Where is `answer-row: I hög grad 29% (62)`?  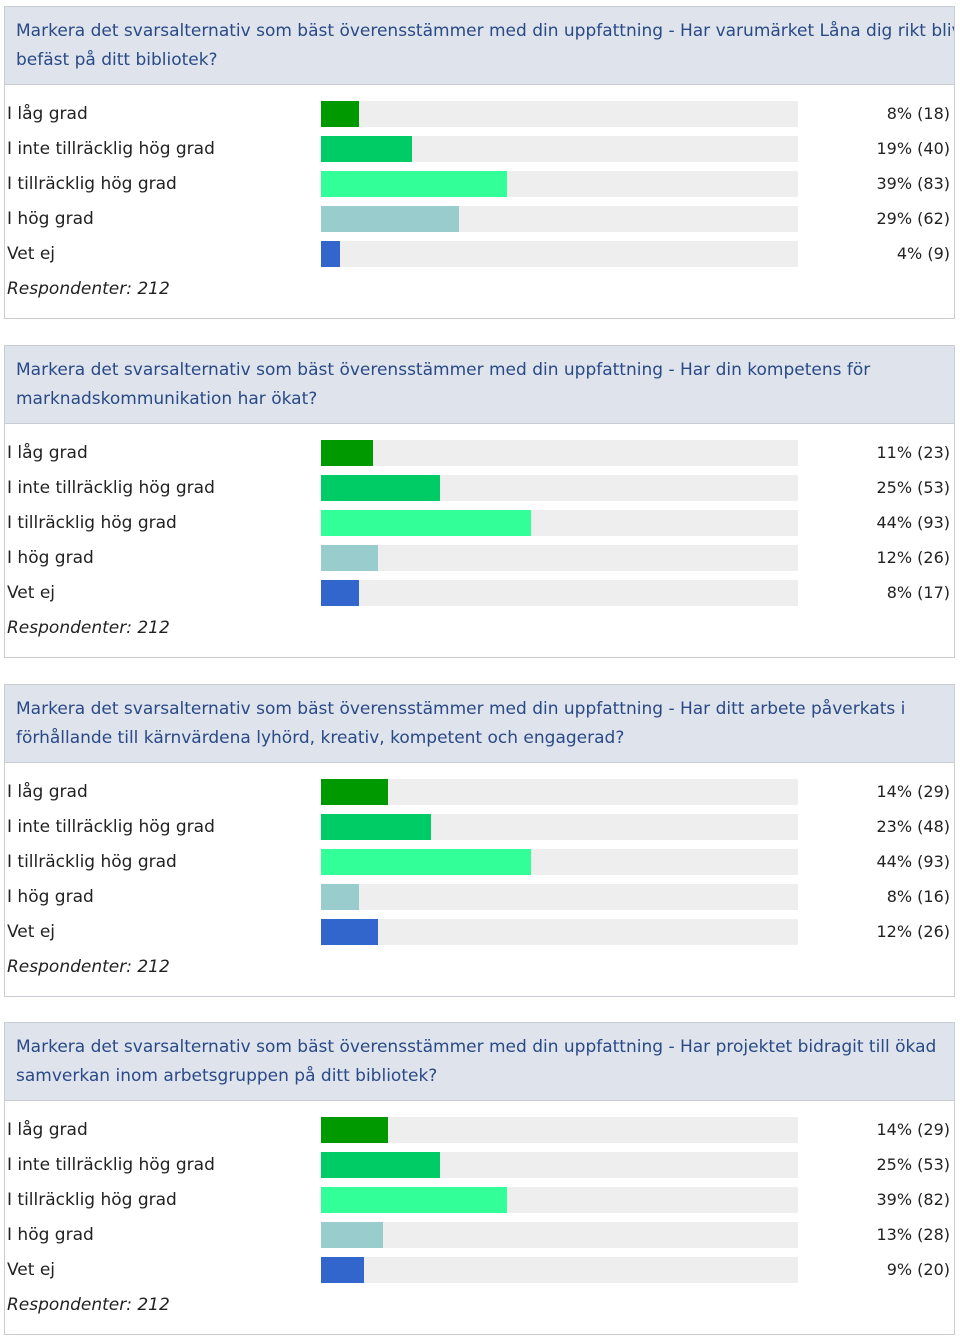 answer-row: I hög grad 29% (62) is located at coordinates (479, 219).